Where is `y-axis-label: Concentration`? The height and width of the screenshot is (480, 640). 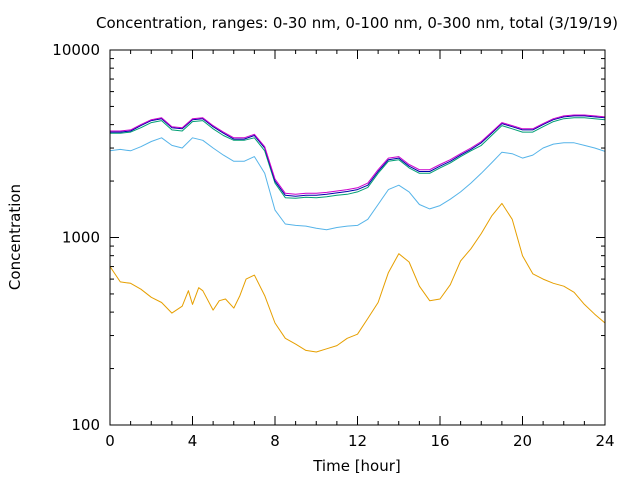
y-axis-label: Concentration is located at coordinates (15, 237).